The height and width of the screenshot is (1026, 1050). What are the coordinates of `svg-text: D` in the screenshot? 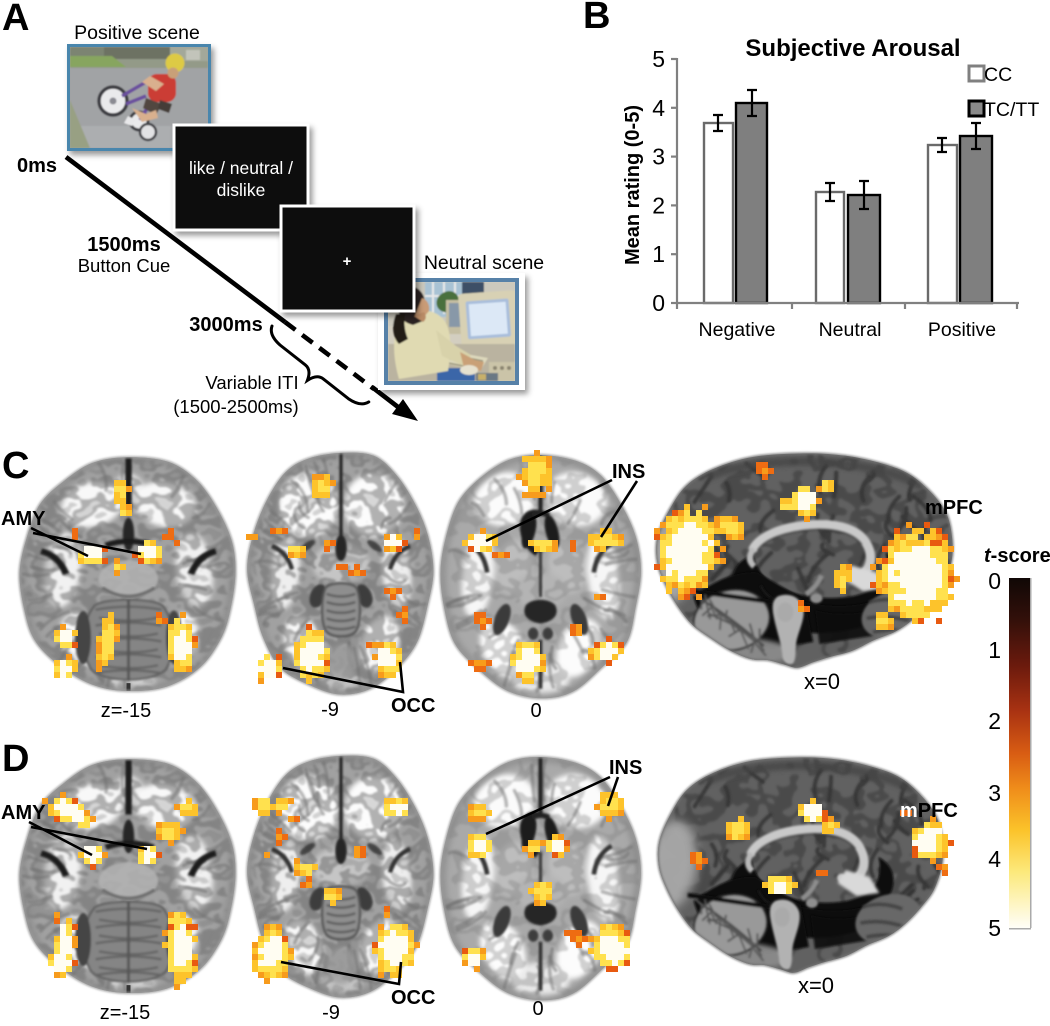 It's located at (15, 759).